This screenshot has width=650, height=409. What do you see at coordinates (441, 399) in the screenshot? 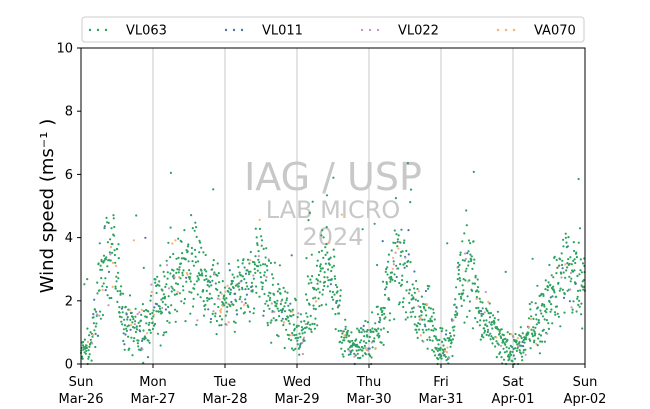
I see `x-tick-label-date: Mar-31` at bounding box center [441, 399].